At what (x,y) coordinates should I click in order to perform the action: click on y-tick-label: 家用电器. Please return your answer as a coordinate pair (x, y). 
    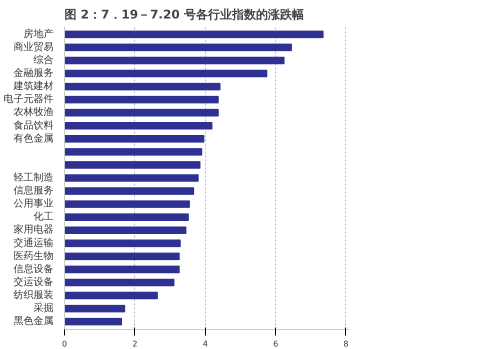
    Looking at the image, I should click on (34, 230).